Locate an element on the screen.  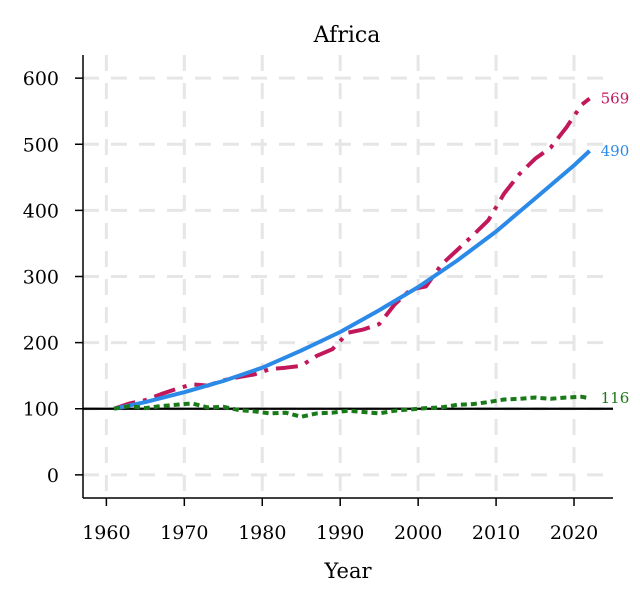
chart-title: Africa is located at coordinates (347, 35).